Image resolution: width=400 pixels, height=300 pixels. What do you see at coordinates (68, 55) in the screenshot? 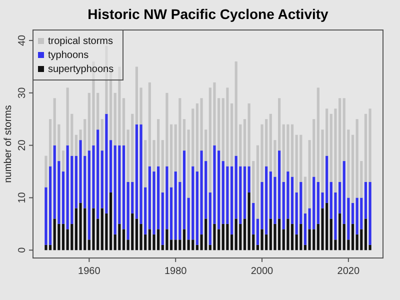
I see `legend-label: typhoons` at bounding box center [68, 55].